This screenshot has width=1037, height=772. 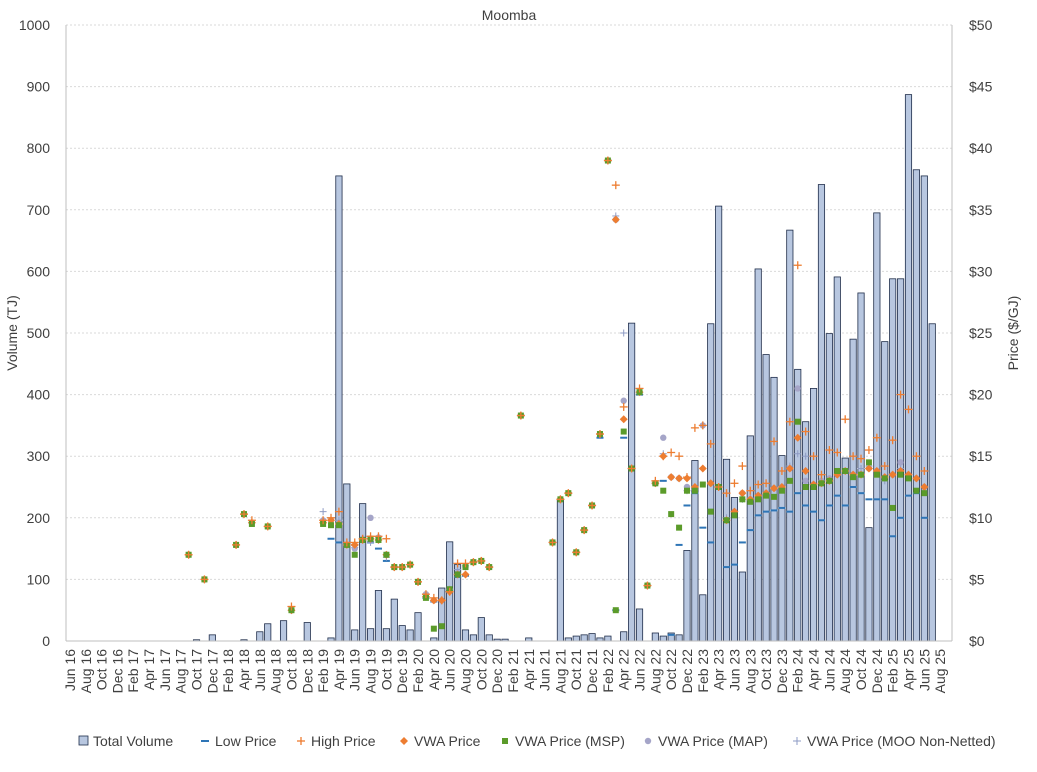 I want to click on x-tick-label: Feb 19, so click(x=323, y=671).